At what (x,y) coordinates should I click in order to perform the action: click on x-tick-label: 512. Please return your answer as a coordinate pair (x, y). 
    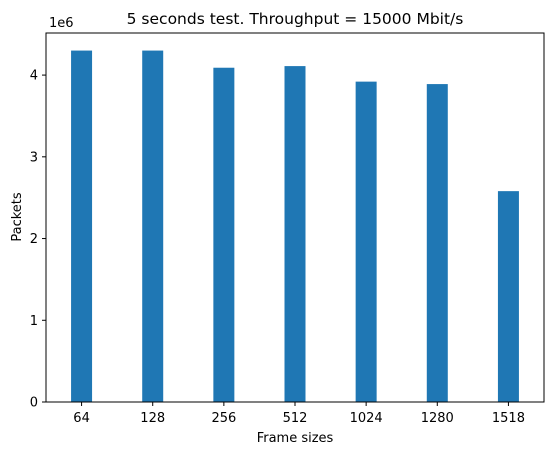
    Looking at the image, I should click on (295, 418).